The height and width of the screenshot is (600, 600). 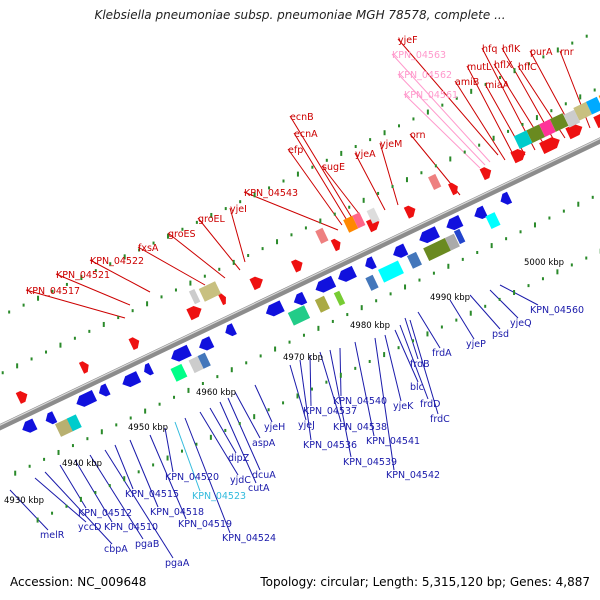 I want to click on gene-label-psd: psd, so click(x=500, y=334).